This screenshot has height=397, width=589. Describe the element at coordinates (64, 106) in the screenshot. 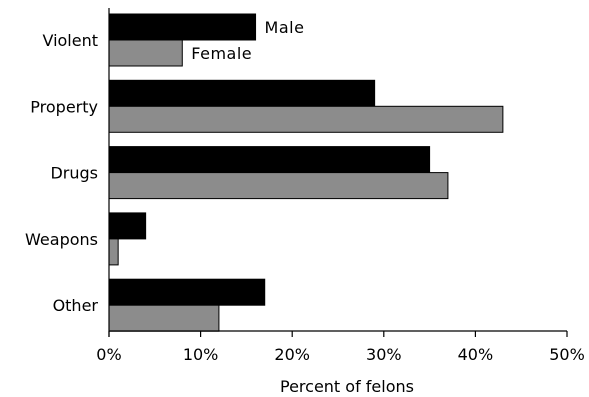

I see `category-label-property: Property` at that location.